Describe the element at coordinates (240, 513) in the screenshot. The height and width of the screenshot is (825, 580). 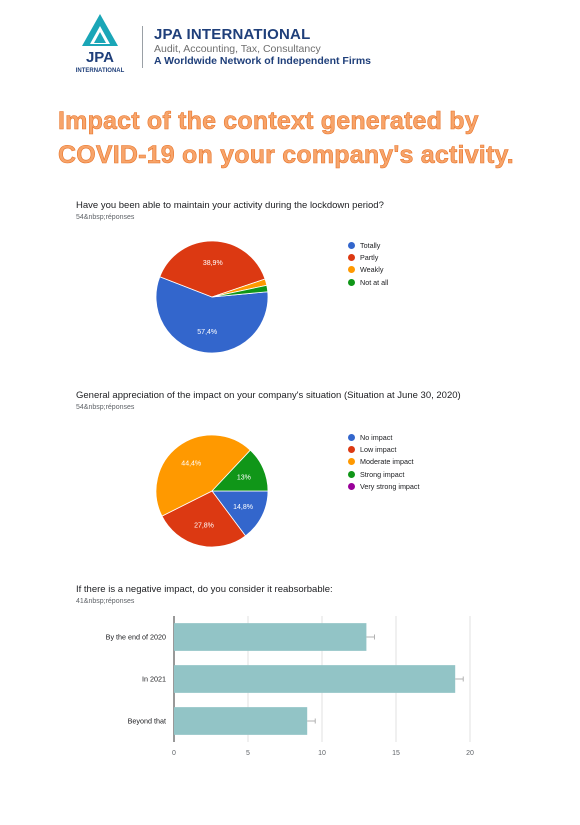
I see `pie-slice-no-impact` at that location.